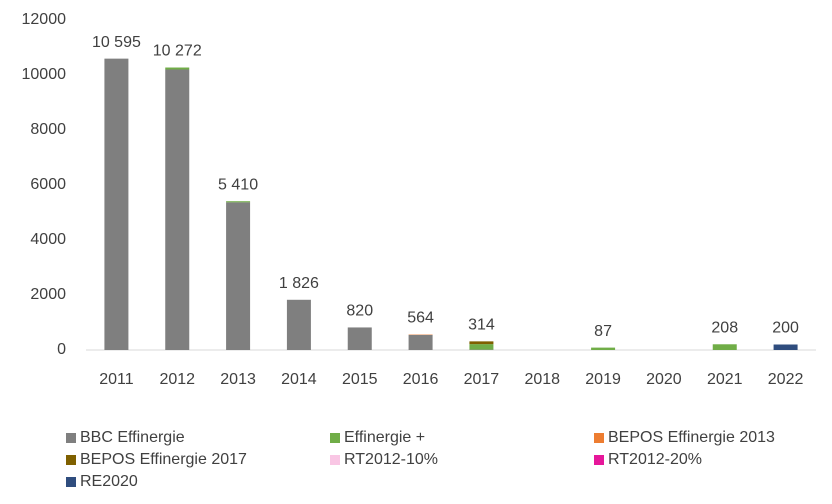  Describe the element at coordinates (238, 379) in the screenshot. I see `x-tick-label: 2013` at that location.